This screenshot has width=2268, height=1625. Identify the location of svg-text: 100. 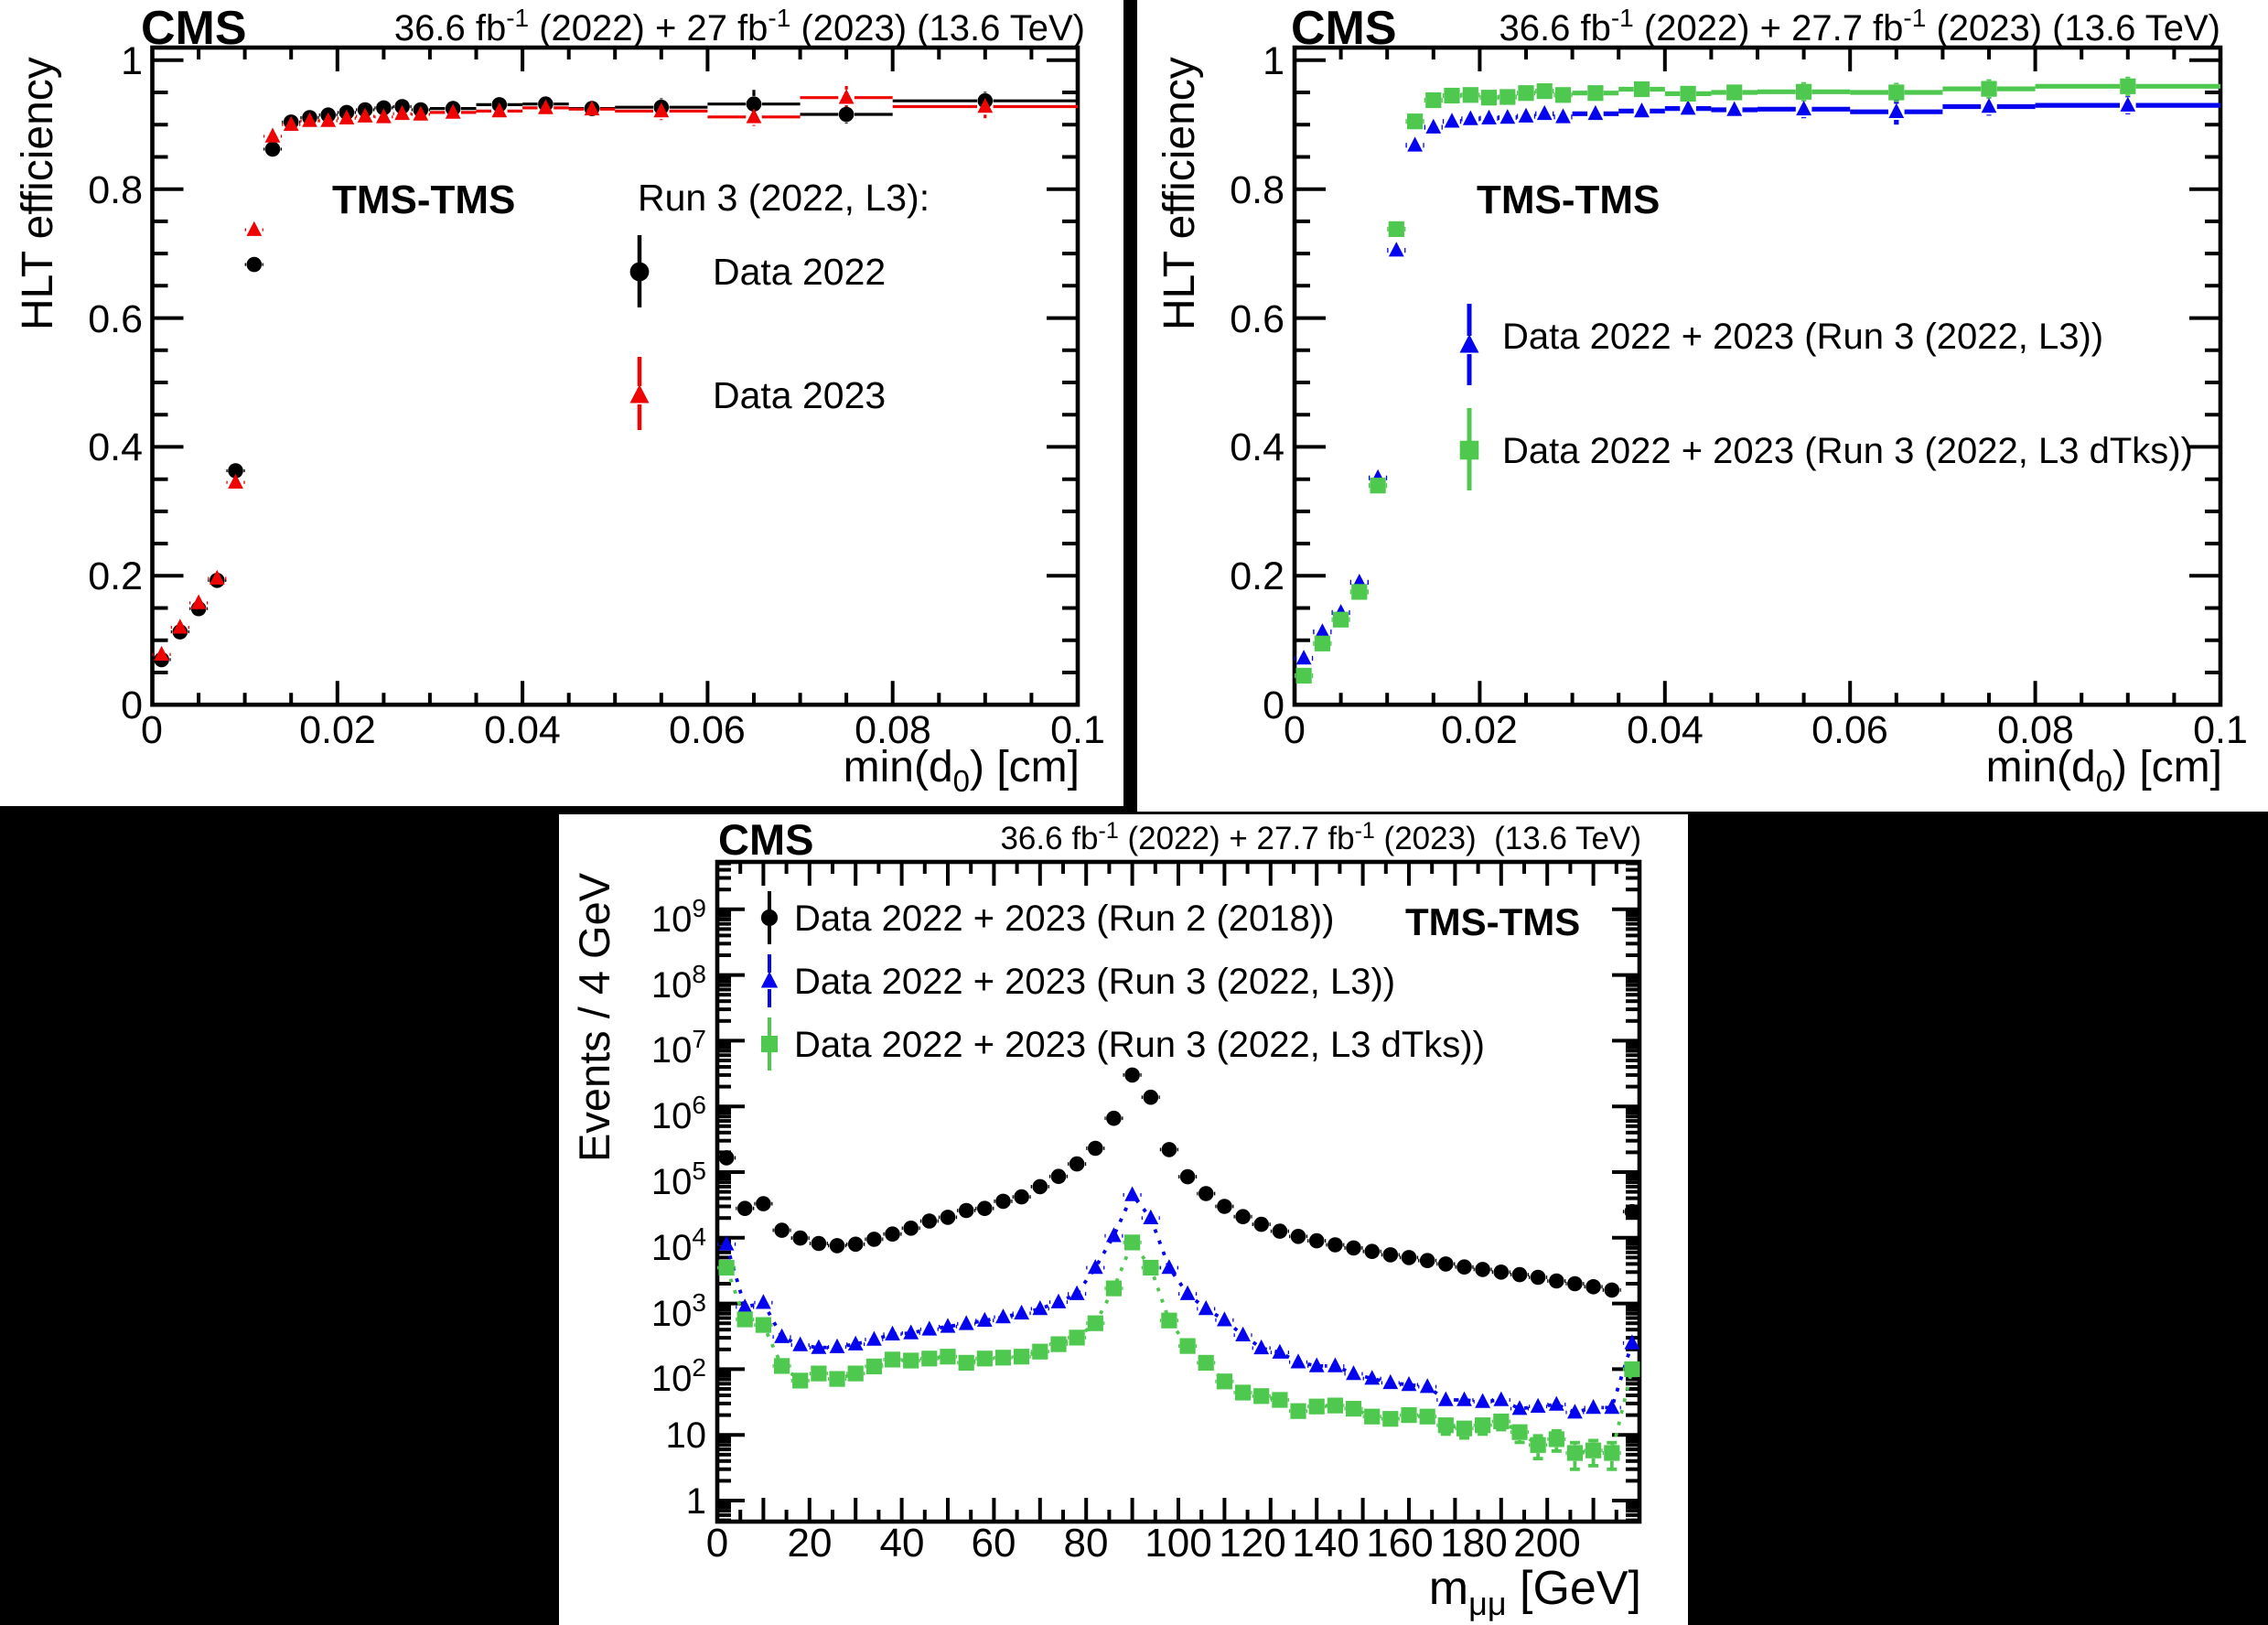
(1178, 1543).